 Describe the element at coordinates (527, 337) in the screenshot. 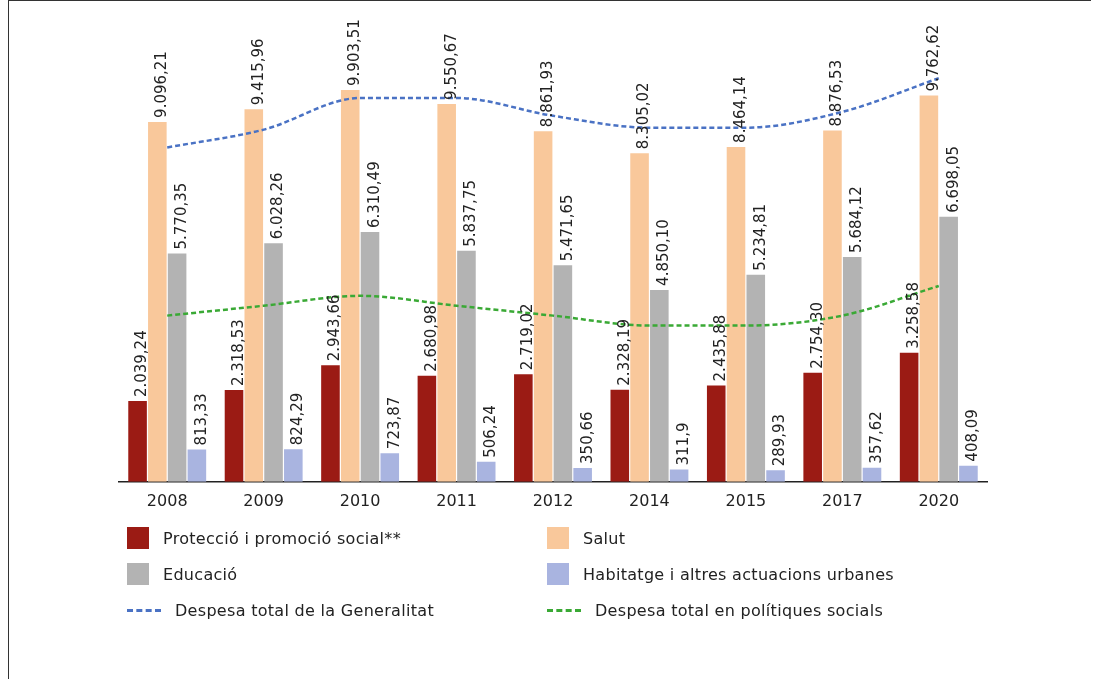

I see `data-label: 2.719,02` at that location.